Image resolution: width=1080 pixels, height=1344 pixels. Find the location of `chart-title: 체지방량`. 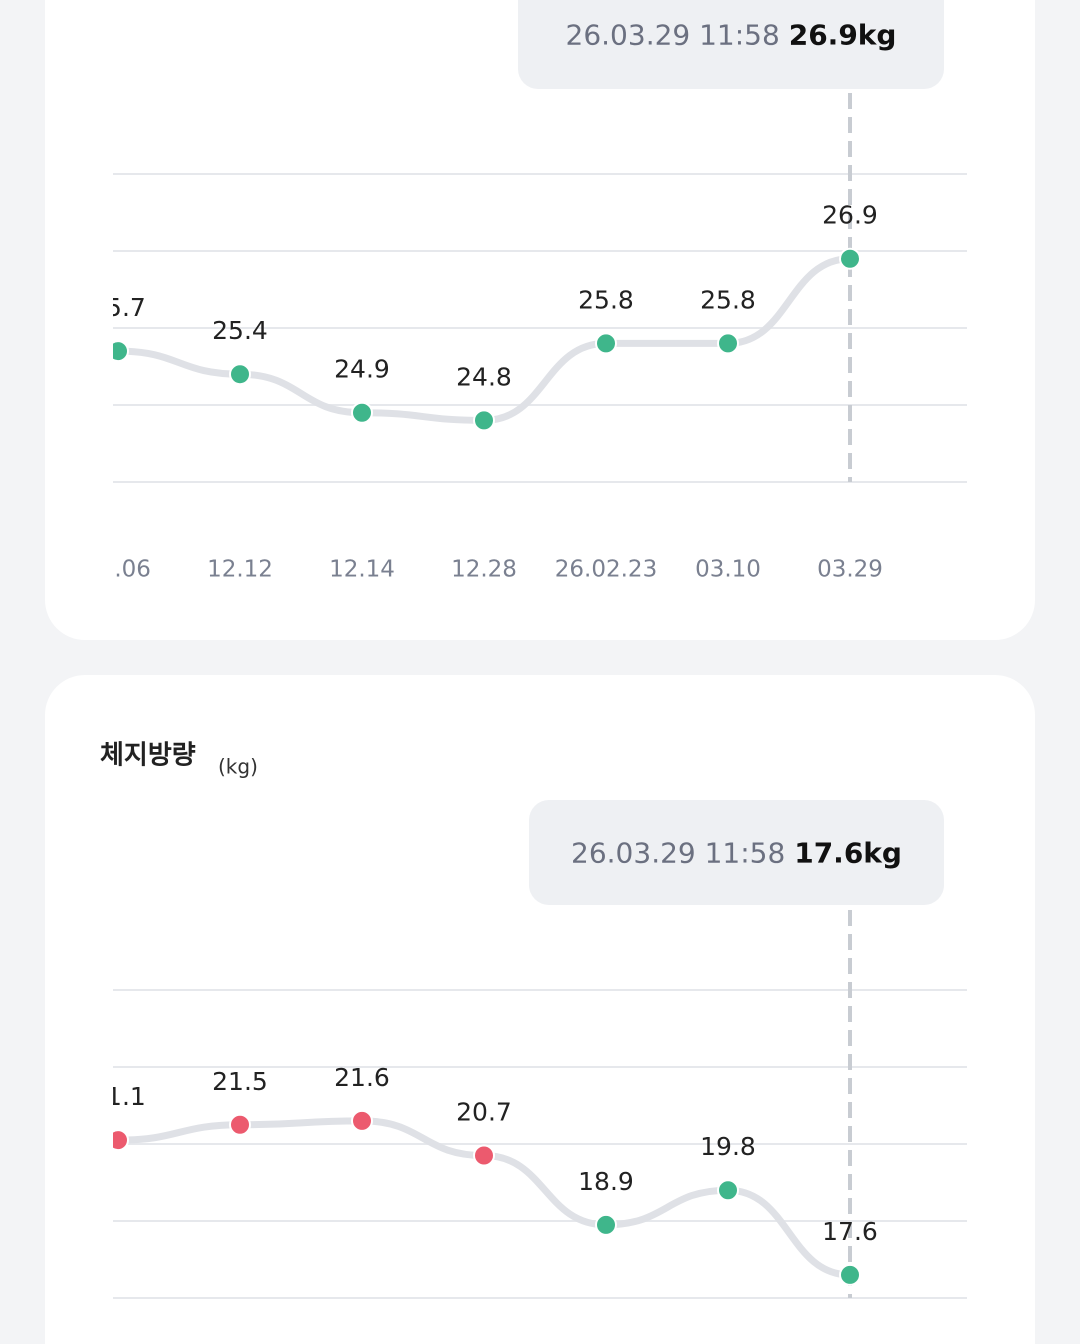

chart-title: 체지방량 is located at coordinates (148, 756).